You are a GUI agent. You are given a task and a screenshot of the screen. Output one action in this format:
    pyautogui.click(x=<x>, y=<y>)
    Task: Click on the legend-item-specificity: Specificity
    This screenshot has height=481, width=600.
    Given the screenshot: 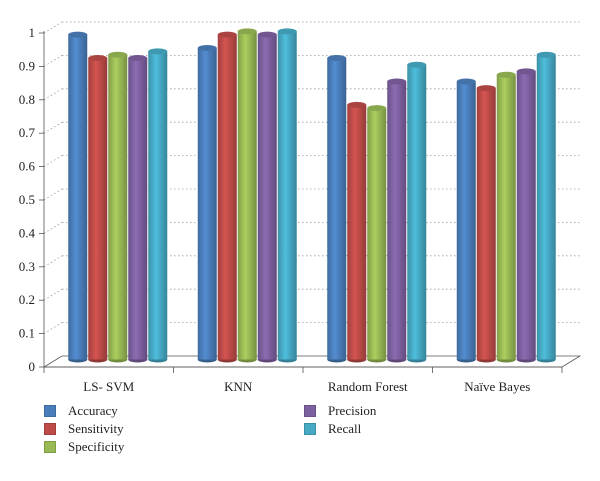 What is the action you would take?
    pyautogui.click(x=84, y=447)
    